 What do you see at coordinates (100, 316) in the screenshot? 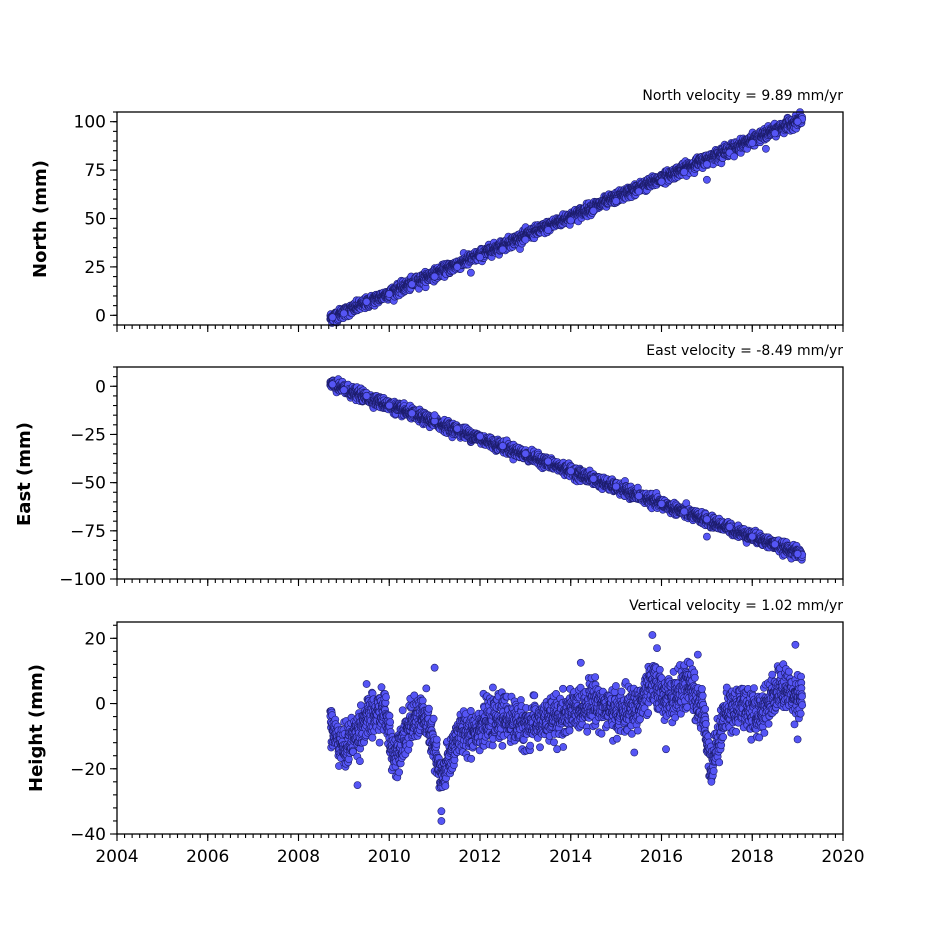
I see `y-tick-label: 0` at bounding box center [100, 316].